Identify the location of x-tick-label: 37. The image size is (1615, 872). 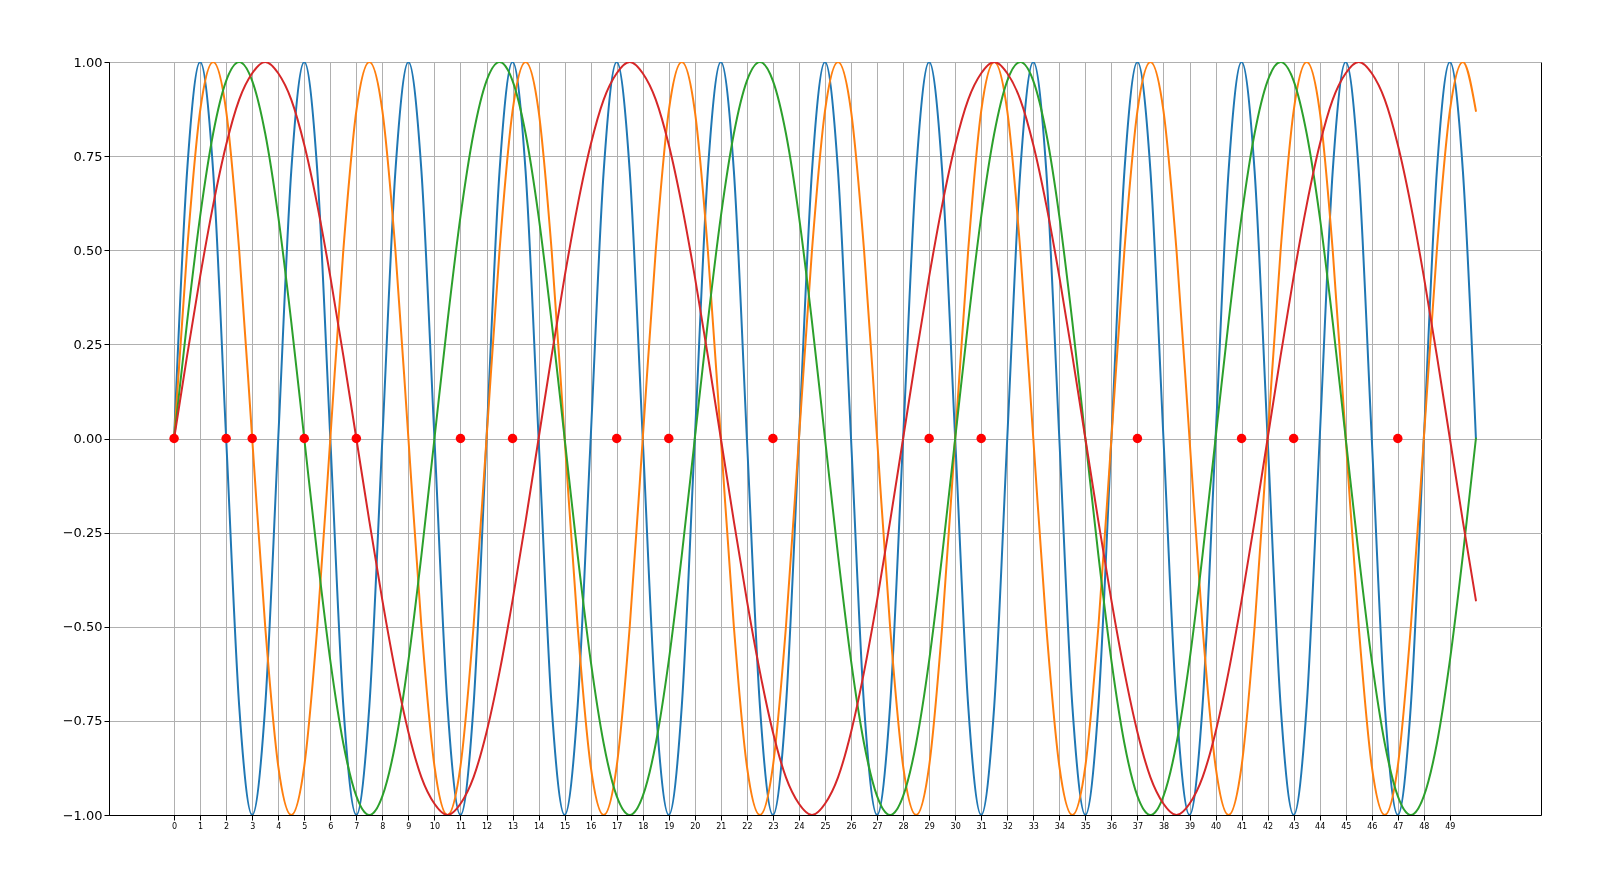
(1138, 826).